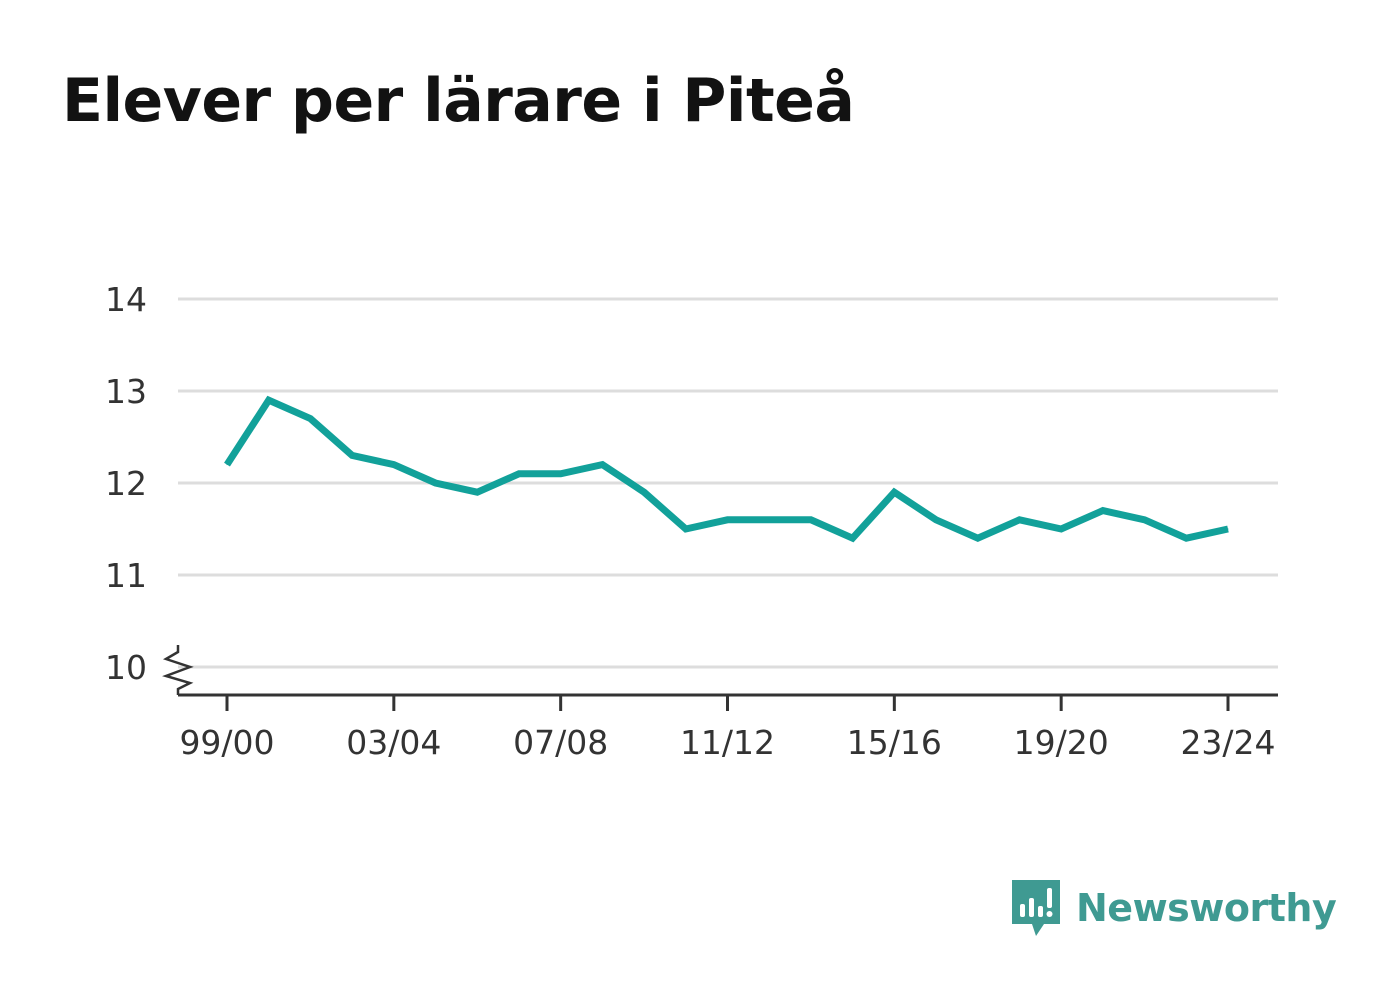 The width and height of the screenshot is (1382, 999). Describe the element at coordinates (1227, 742) in the screenshot. I see `x-tick-label: 23/24` at that location.